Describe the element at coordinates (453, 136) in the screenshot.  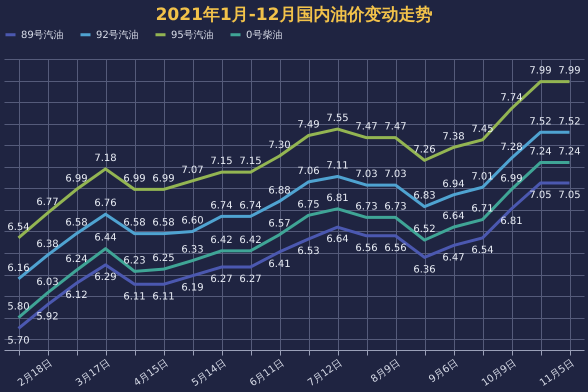
I see `data-label: 7.38` at that location.